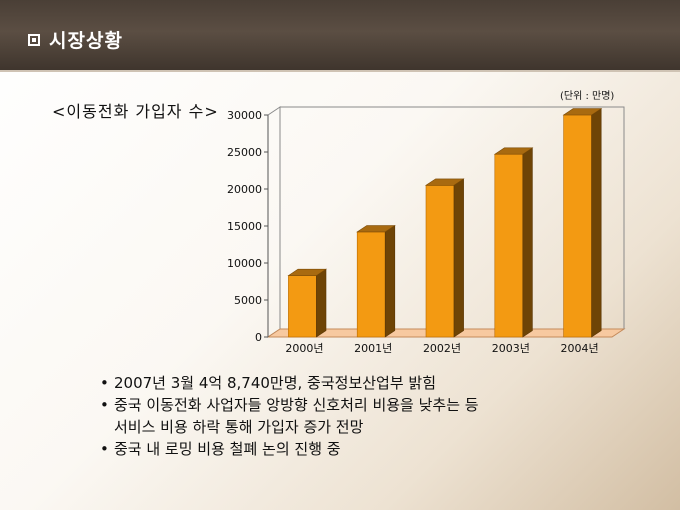  I want to click on x-tick-label: 2004년, so click(580, 348).